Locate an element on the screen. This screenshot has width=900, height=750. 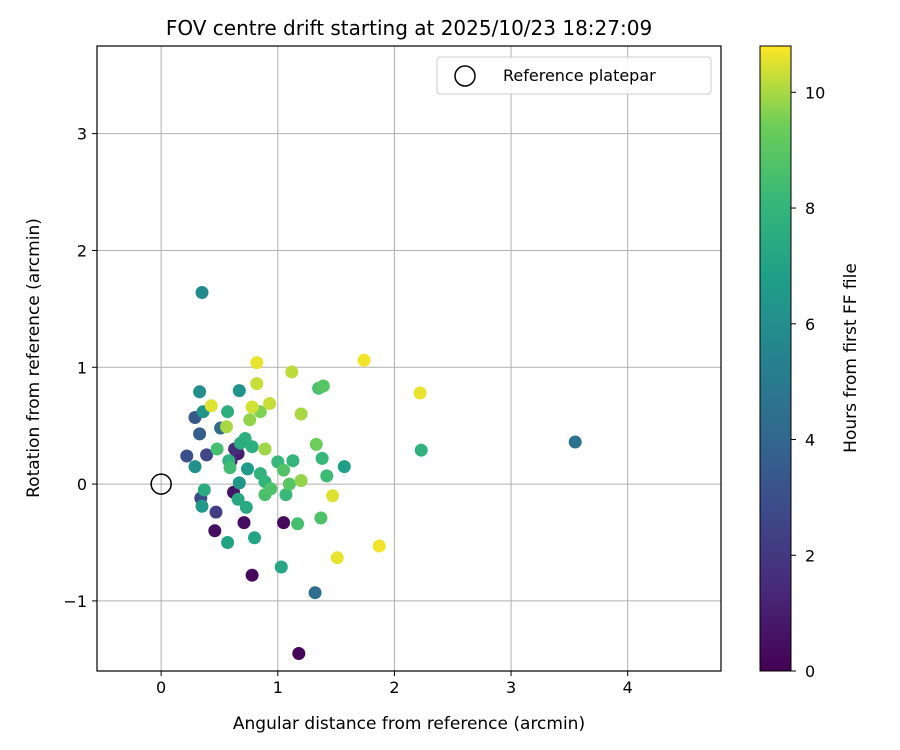
legend-label: Reference platepar is located at coordinates (579, 75).